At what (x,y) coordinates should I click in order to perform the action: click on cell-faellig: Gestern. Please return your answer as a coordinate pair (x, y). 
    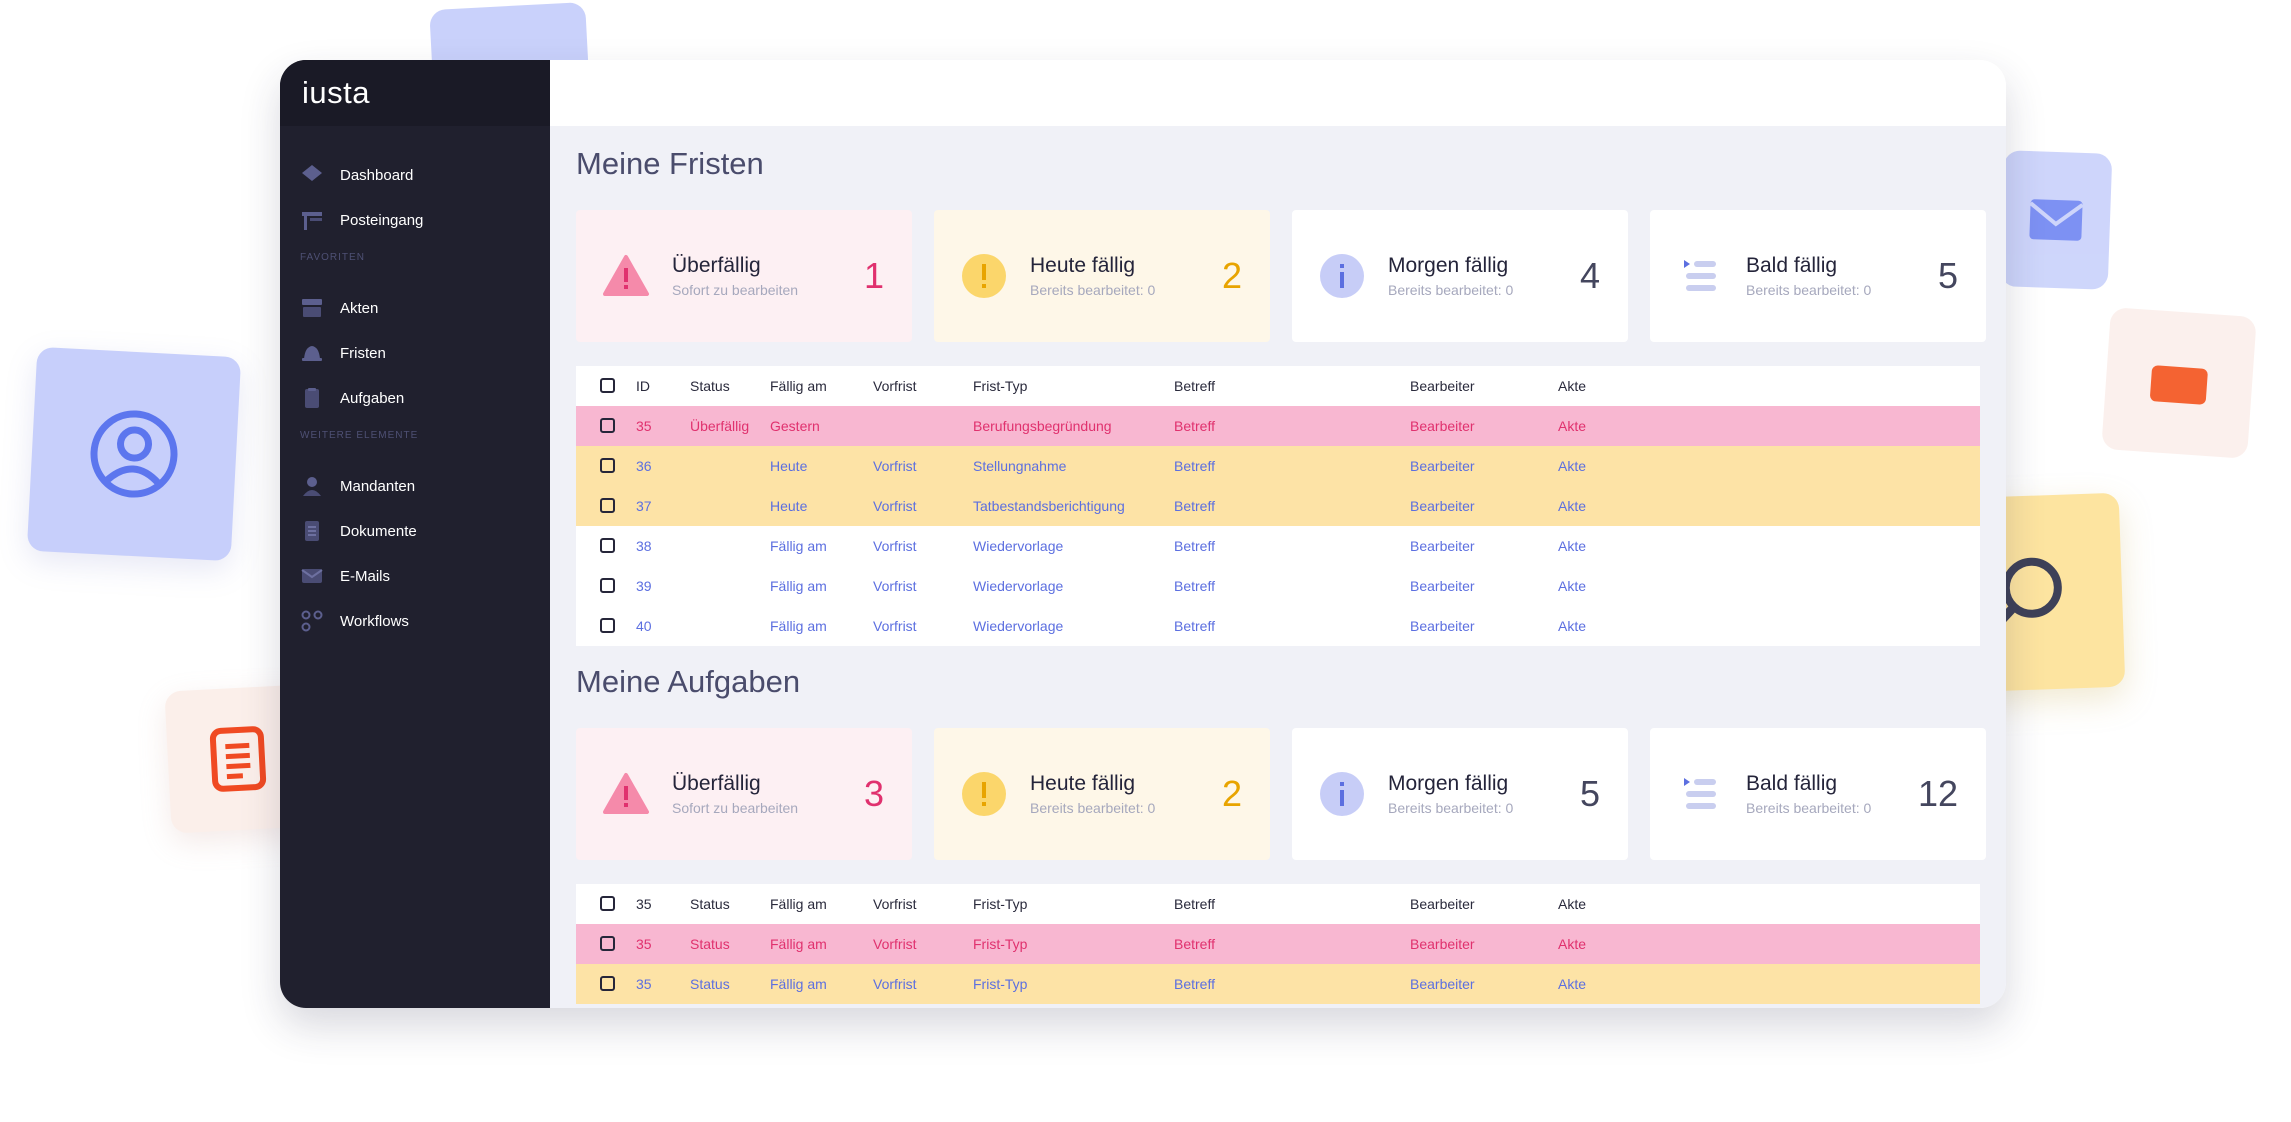
    Looking at the image, I should click on (795, 426).